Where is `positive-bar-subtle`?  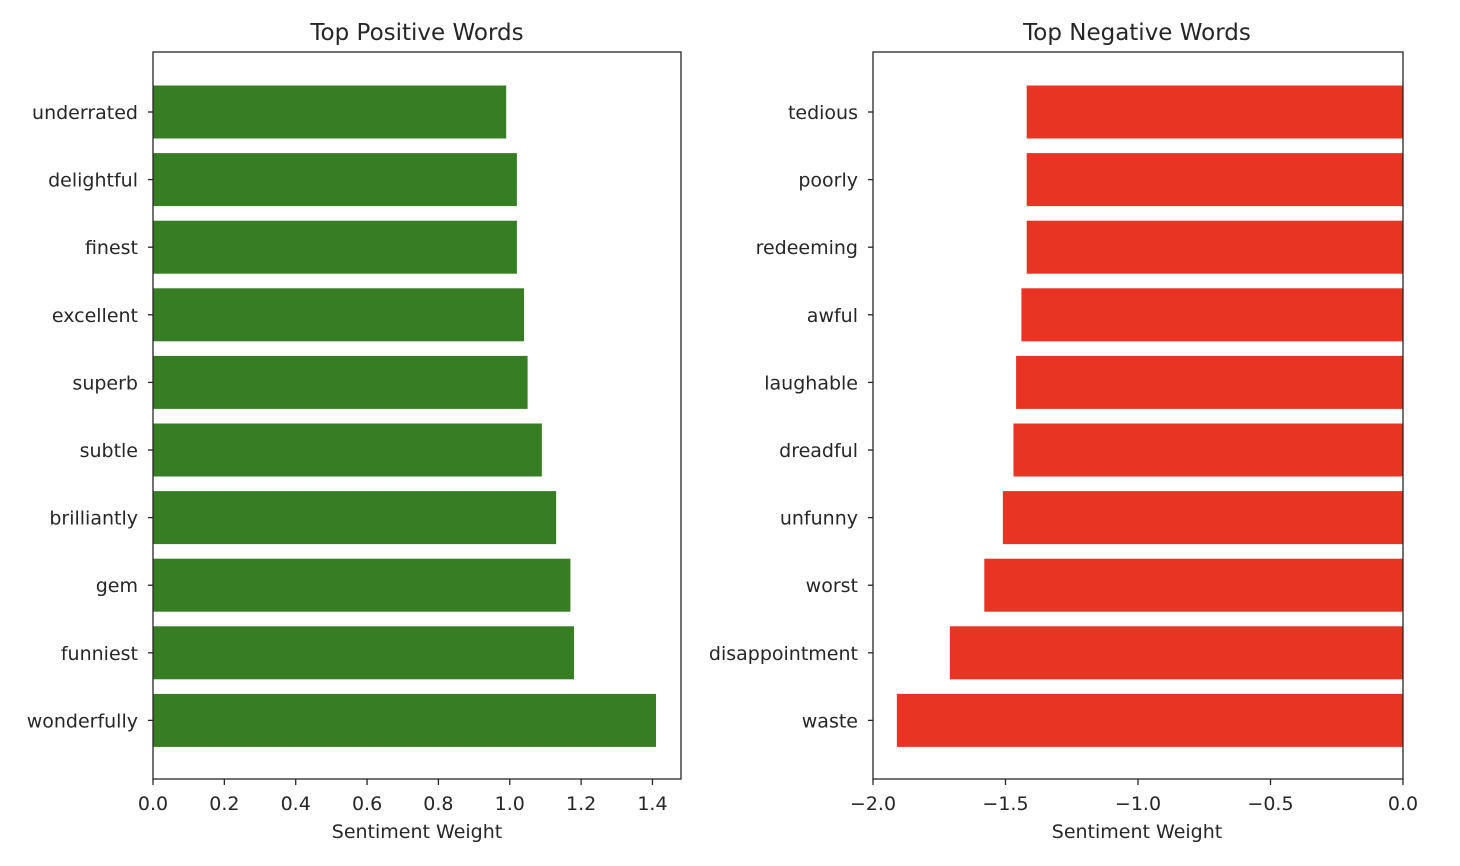 positive-bar-subtle is located at coordinates (347, 450).